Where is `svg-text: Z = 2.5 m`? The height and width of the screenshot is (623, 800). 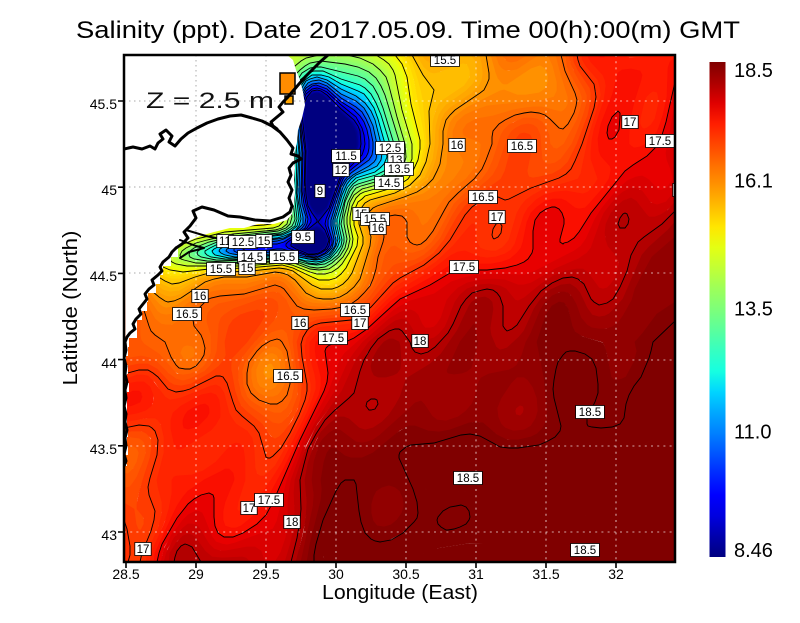 svg-text: Z = 2.5 m is located at coordinates (210, 100).